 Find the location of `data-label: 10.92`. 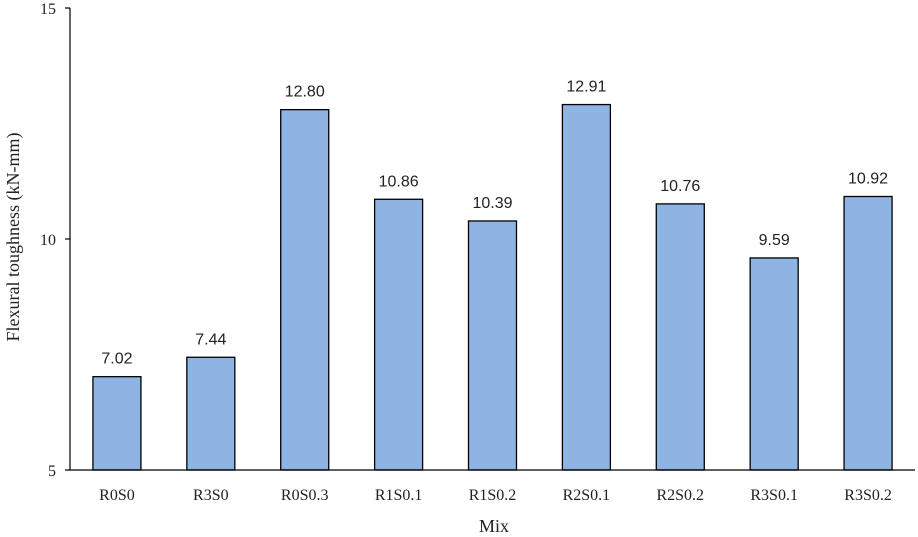

data-label: 10.92 is located at coordinates (868, 178).